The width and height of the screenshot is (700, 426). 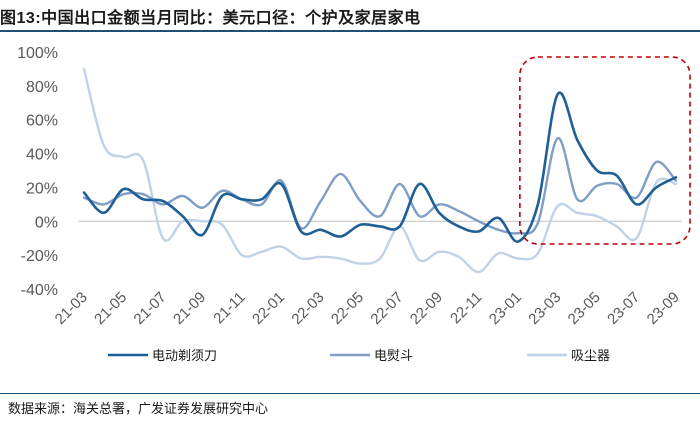 I want to click on legend-item-iron-label: 电熨斗, so click(x=393, y=356).